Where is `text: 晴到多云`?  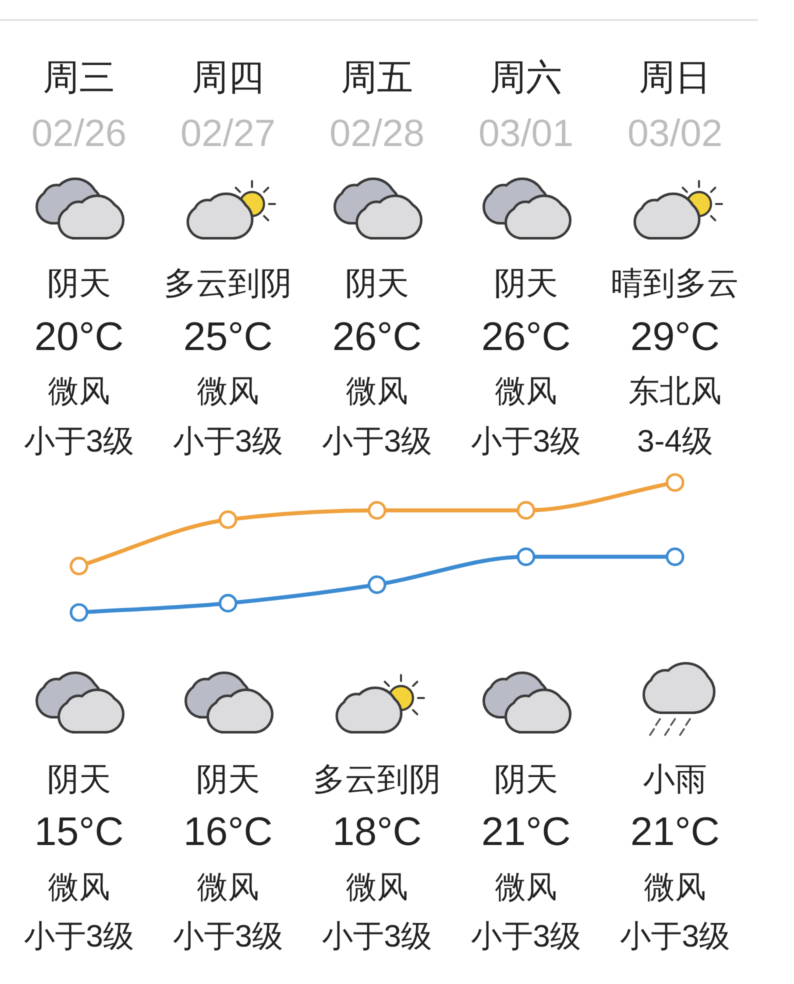
text: 晴到多云 is located at coordinates (675, 283).